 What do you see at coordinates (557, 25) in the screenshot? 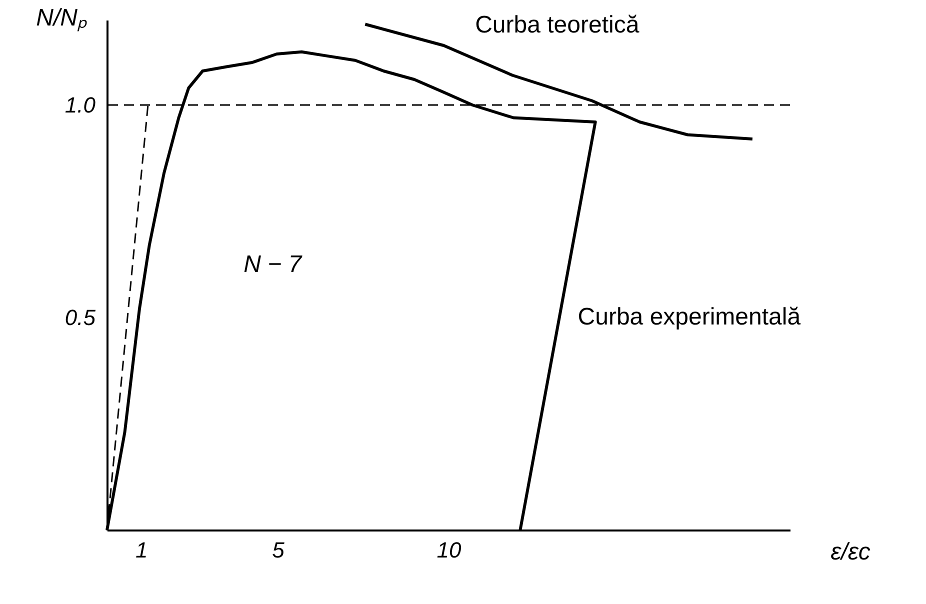
I see `annotation: Curba teoretică` at bounding box center [557, 25].